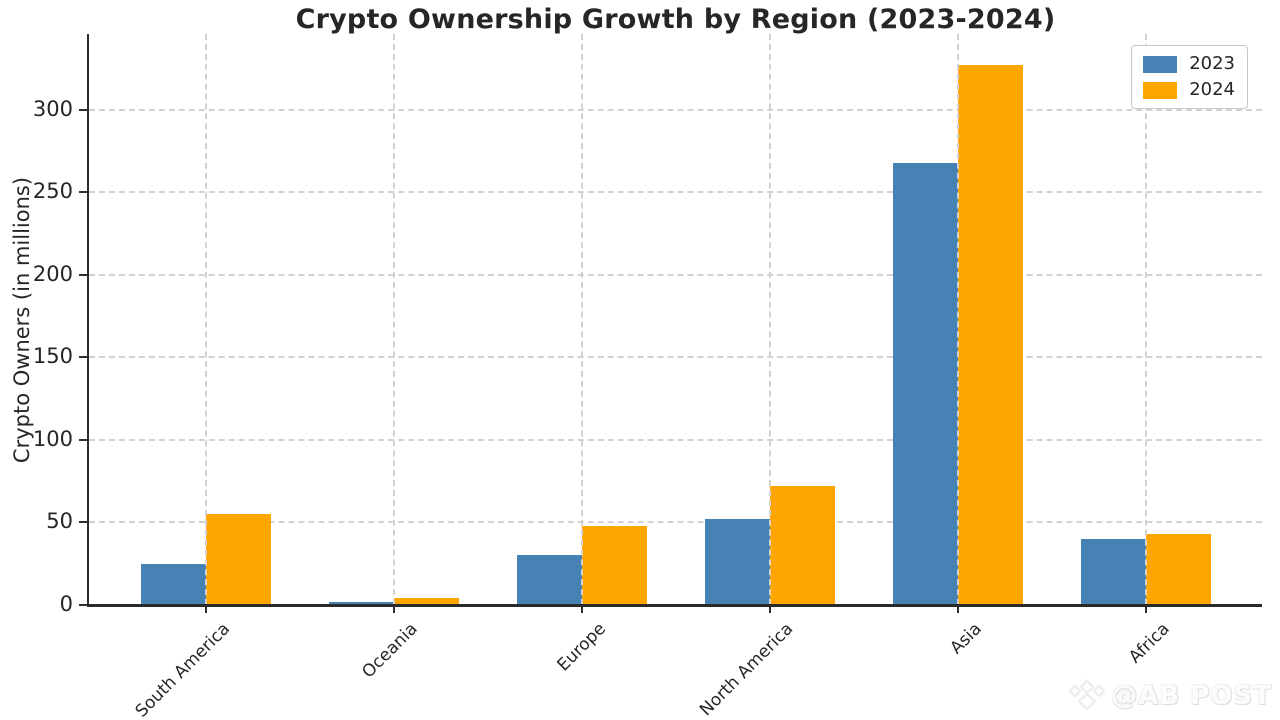  What do you see at coordinates (66, 604) in the screenshot?
I see `y-tick-label-0: 0` at bounding box center [66, 604].